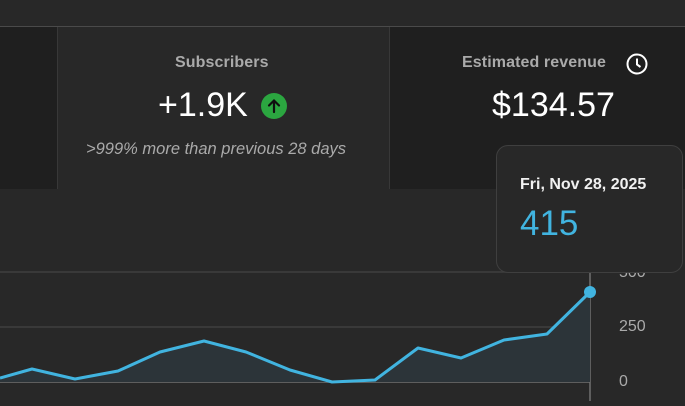  What do you see at coordinates (534, 62) in the screenshot?
I see `metric-label: Estimated revenue` at bounding box center [534, 62].